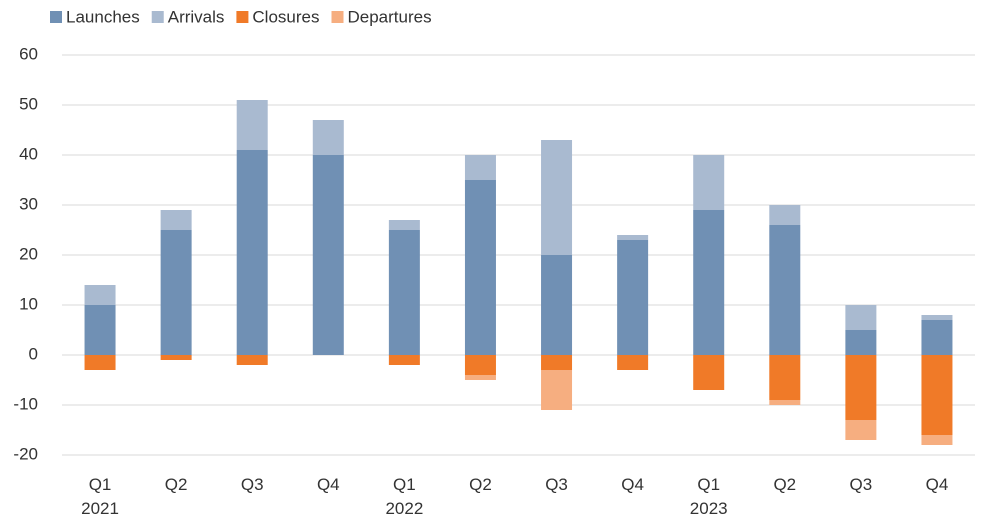 This screenshot has height=524, width=982. What do you see at coordinates (28, 153) in the screenshot?
I see `y-tick-label: 40` at bounding box center [28, 153].